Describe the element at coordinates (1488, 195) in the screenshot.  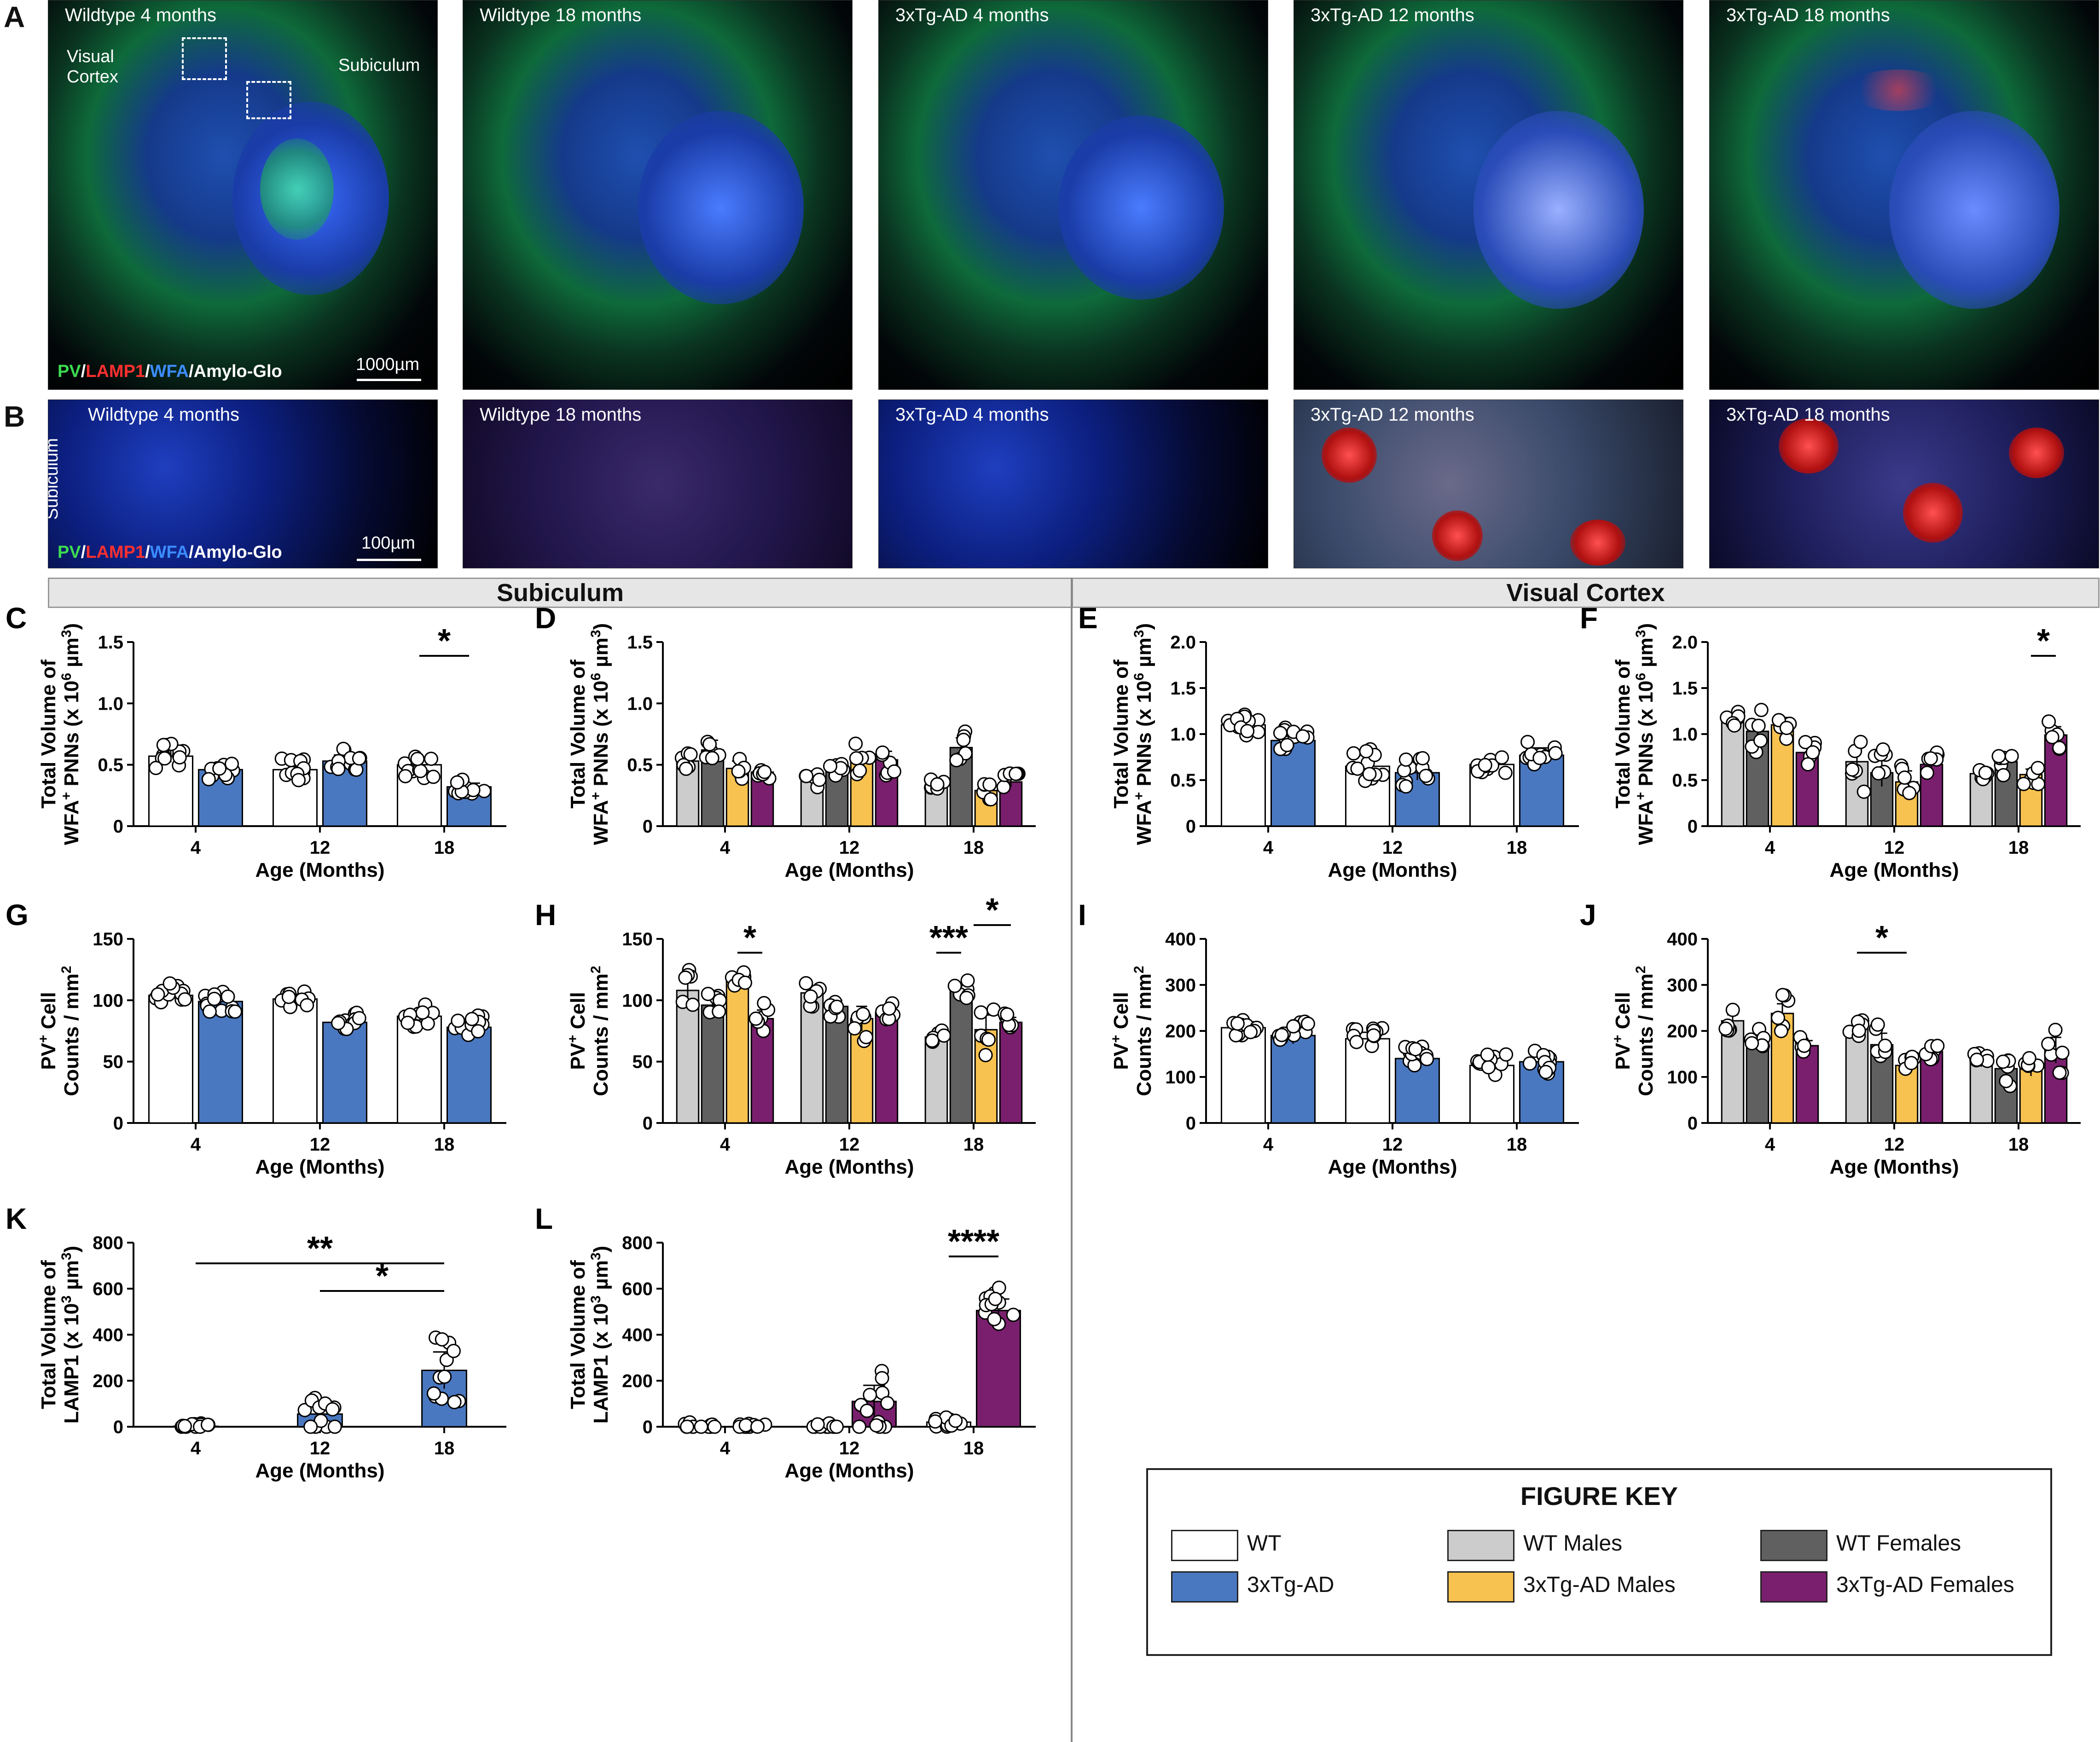
I see `micrograph-a4: 3xTg-AD 12 months` at that location.